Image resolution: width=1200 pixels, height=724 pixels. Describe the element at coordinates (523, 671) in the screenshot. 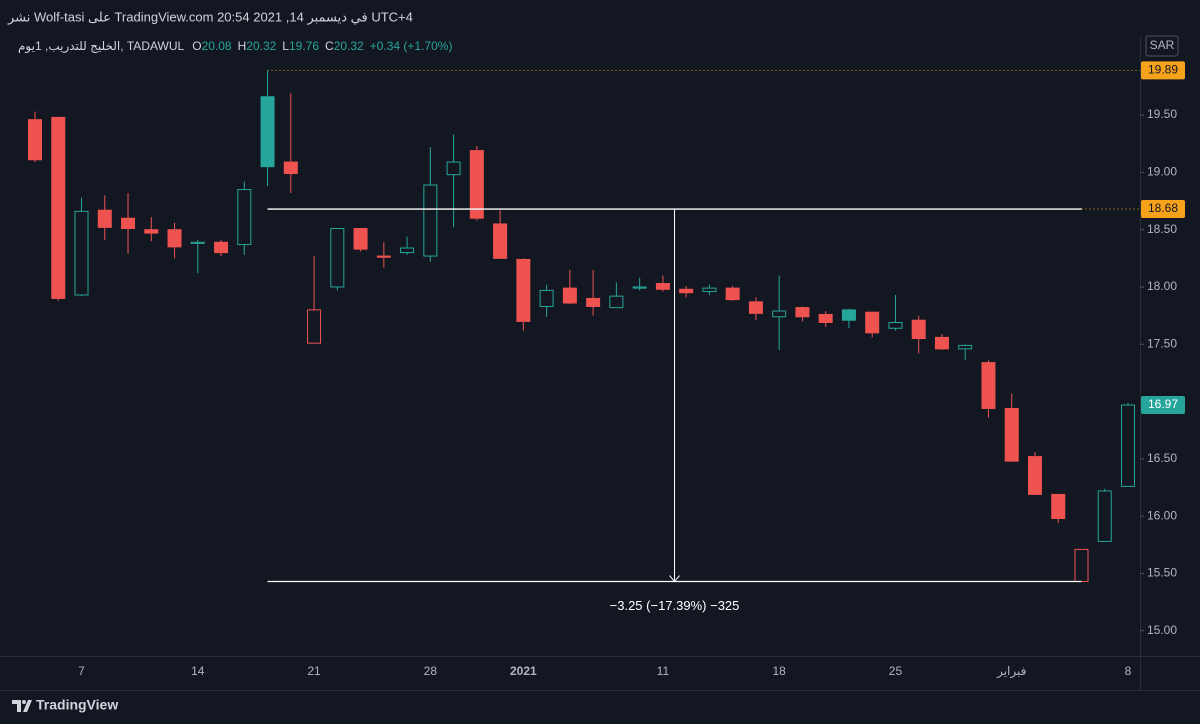

I see `x-tick-label: 2021` at that location.